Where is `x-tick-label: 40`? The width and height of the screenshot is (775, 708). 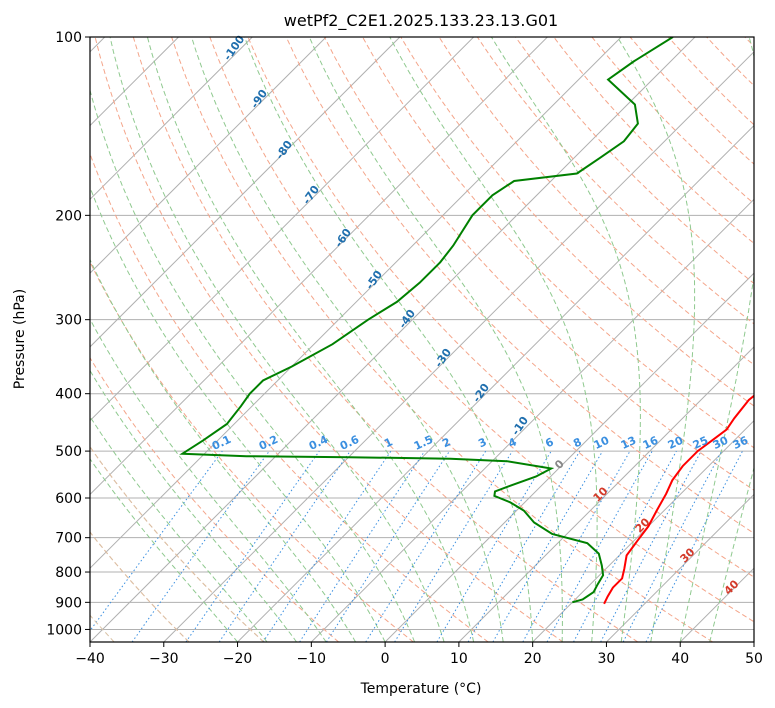
x-tick-label: 40 is located at coordinates (680, 659).